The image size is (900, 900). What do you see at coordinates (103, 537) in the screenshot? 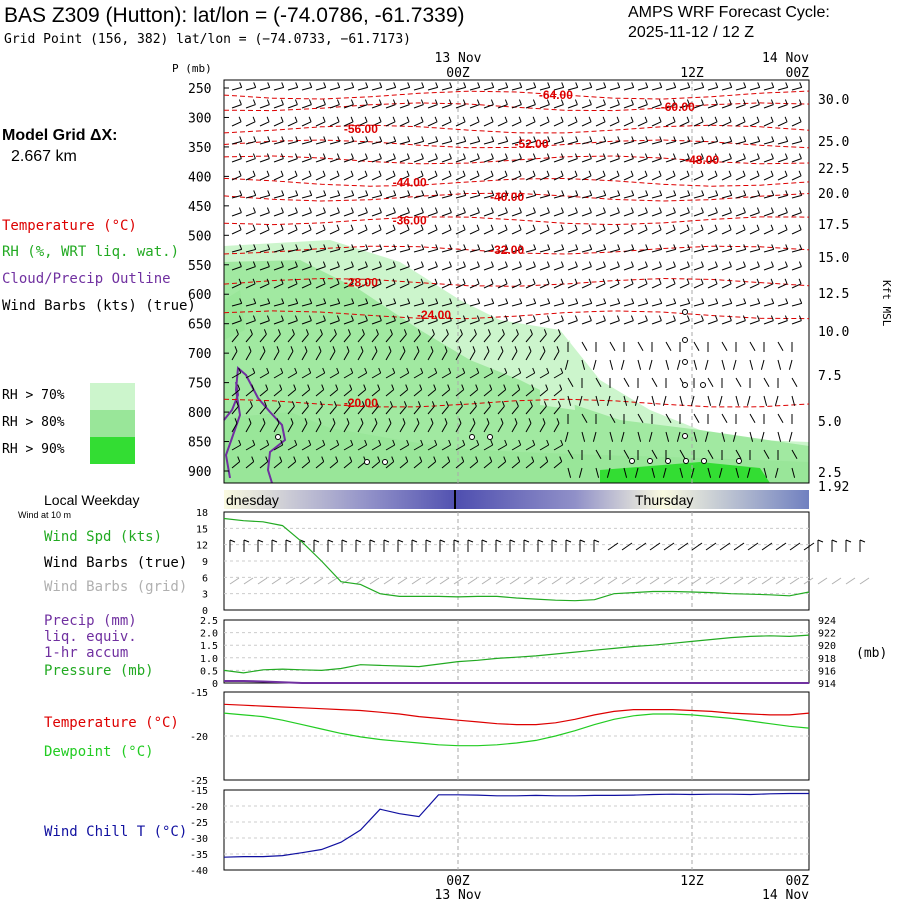
I see `wind-speed-label: Wind Spd (kts)` at bounding box center [103, 537].